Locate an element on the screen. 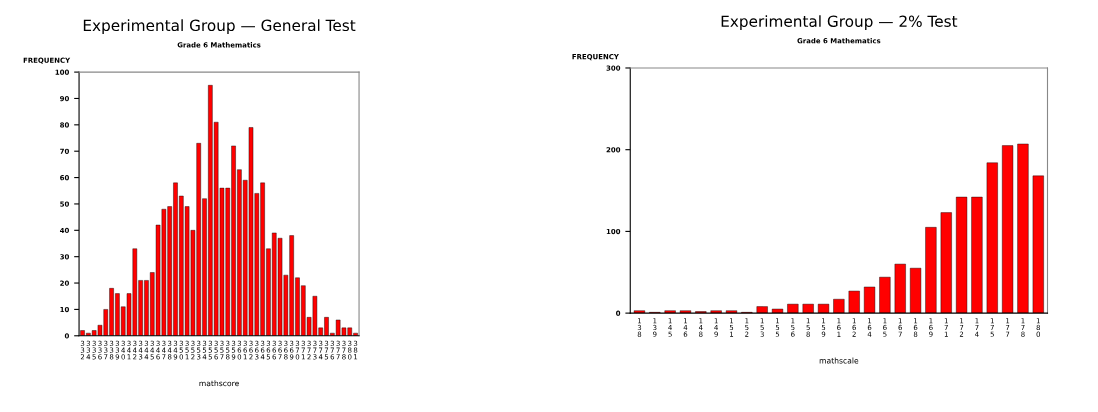  chart-title: Experimental Group — General Test is located at coordinates (219, 27).